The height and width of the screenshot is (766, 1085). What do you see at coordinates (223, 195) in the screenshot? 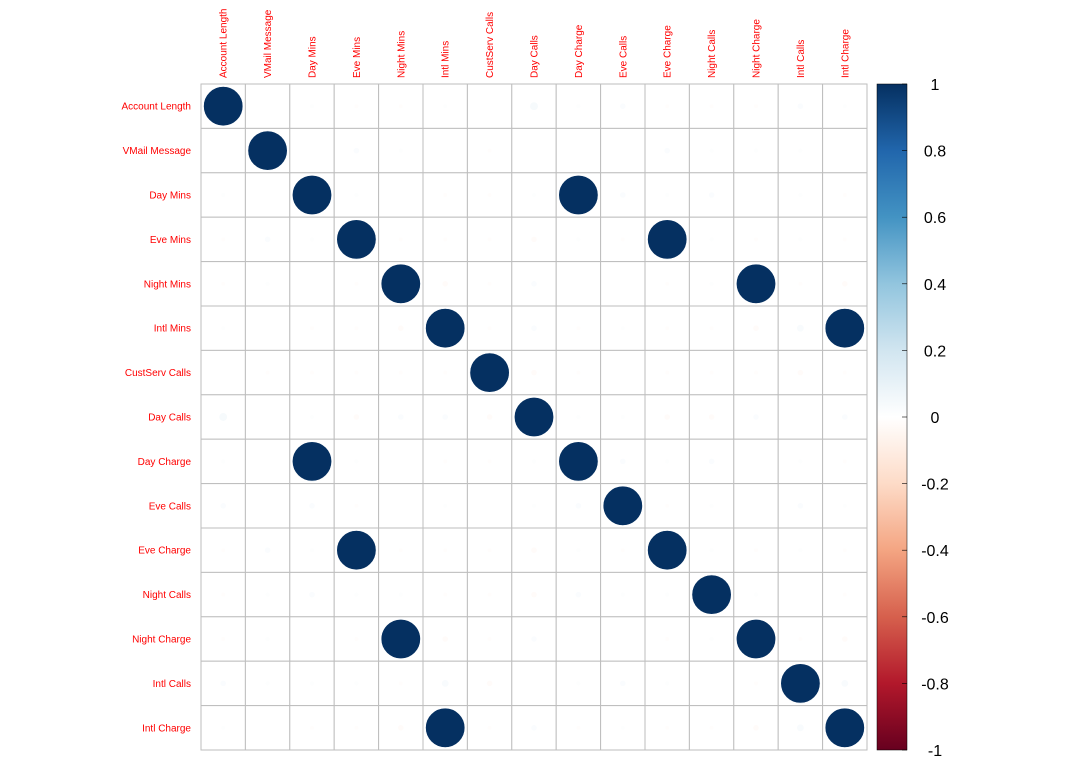
I see `circle-day-mins-account-length` at bounding box center [223, 195].